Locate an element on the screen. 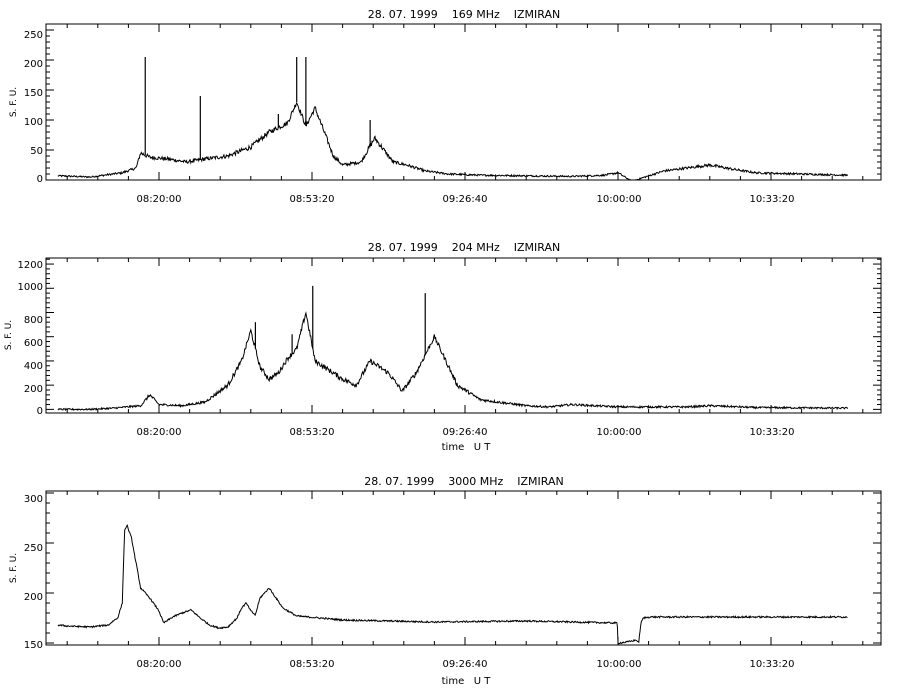 The width and height of the screenshot is (900, 699). y-tick-labels: 0 50 100 150 200 250 is located at coordinates (33, 107).